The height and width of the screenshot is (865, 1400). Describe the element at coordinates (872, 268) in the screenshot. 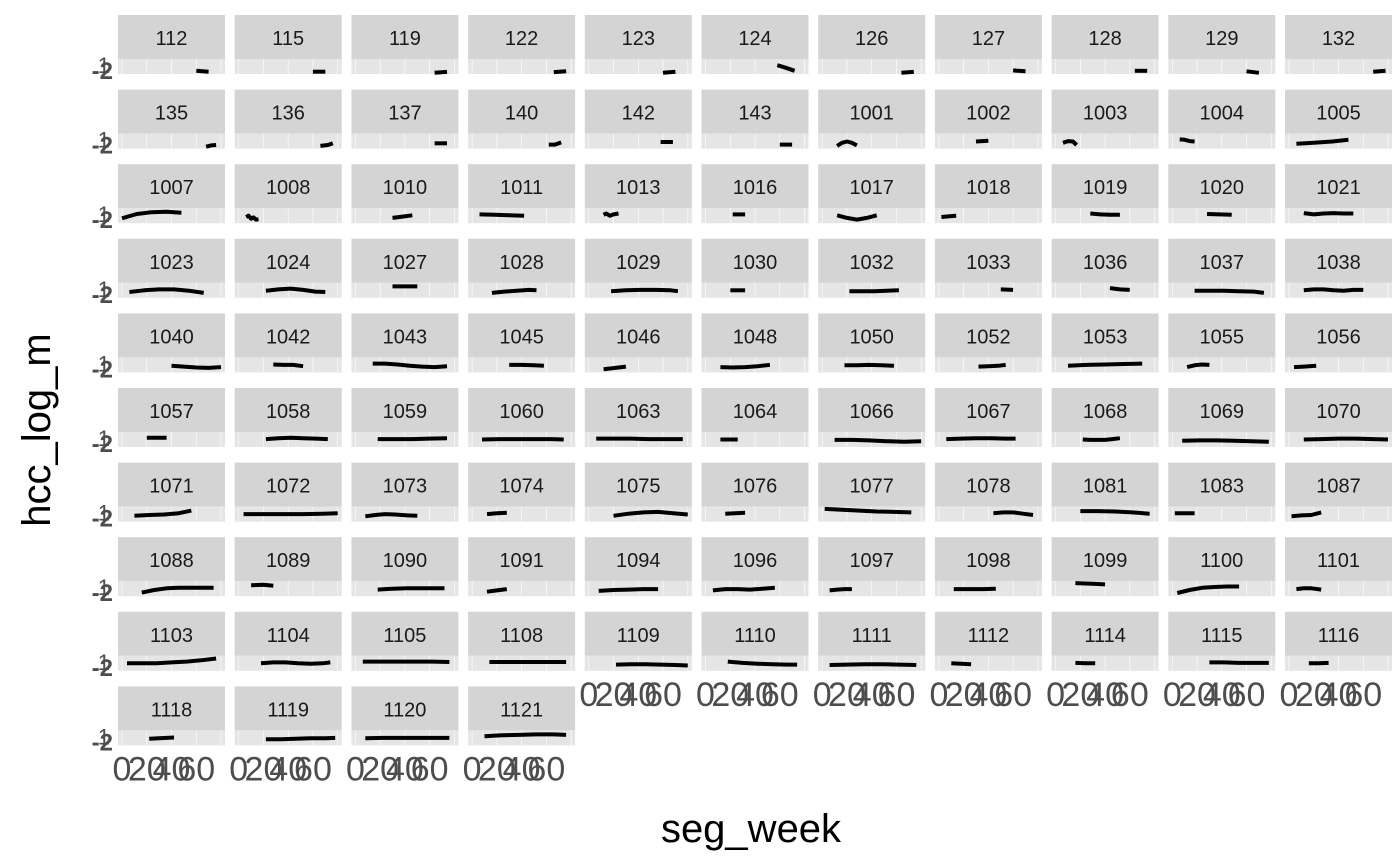

I see `facet-panel: 1032` at that location.